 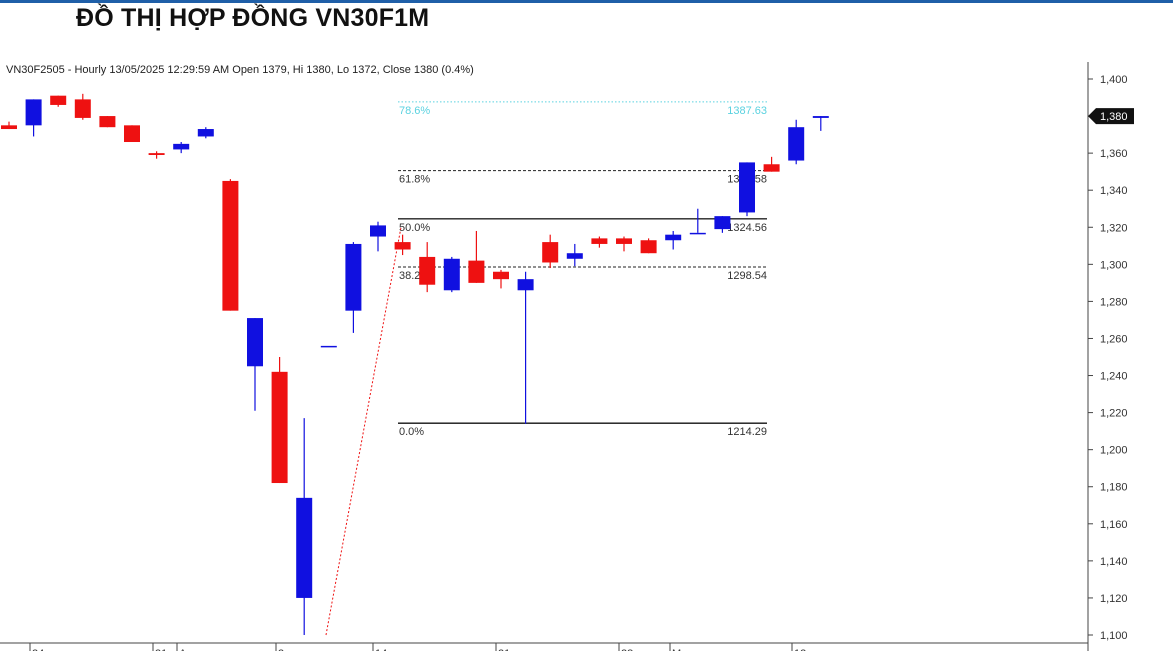 What do you see at coordinates (1114, 191) in the screenshot?
I see `price-tick-label: 1,340` at bounding box center [1114, 191].